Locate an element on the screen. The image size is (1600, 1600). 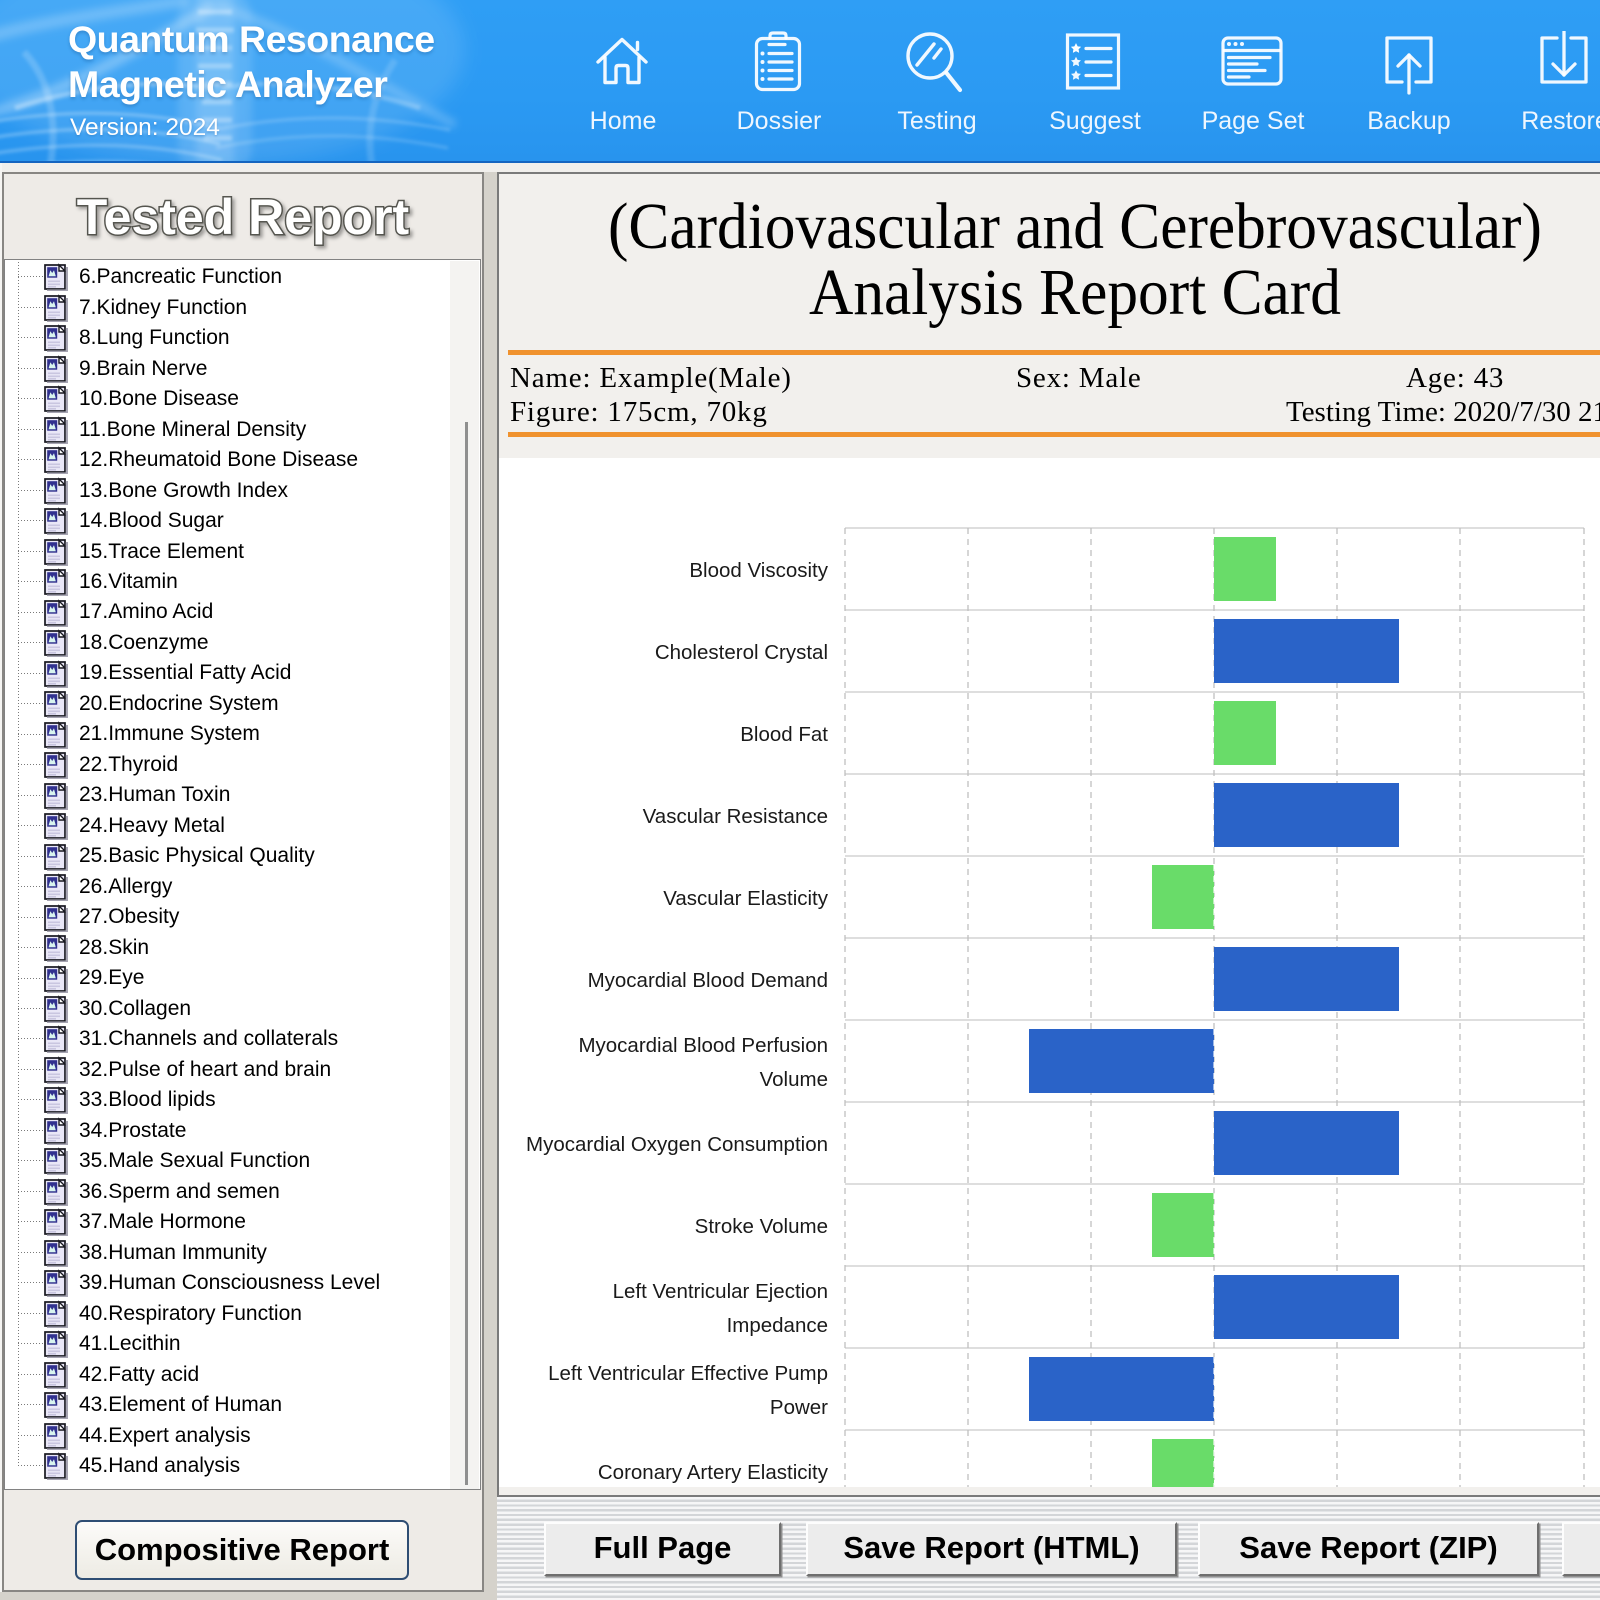
svg-text: Myocardial Blood Demand is located at coordinates (708, 980).